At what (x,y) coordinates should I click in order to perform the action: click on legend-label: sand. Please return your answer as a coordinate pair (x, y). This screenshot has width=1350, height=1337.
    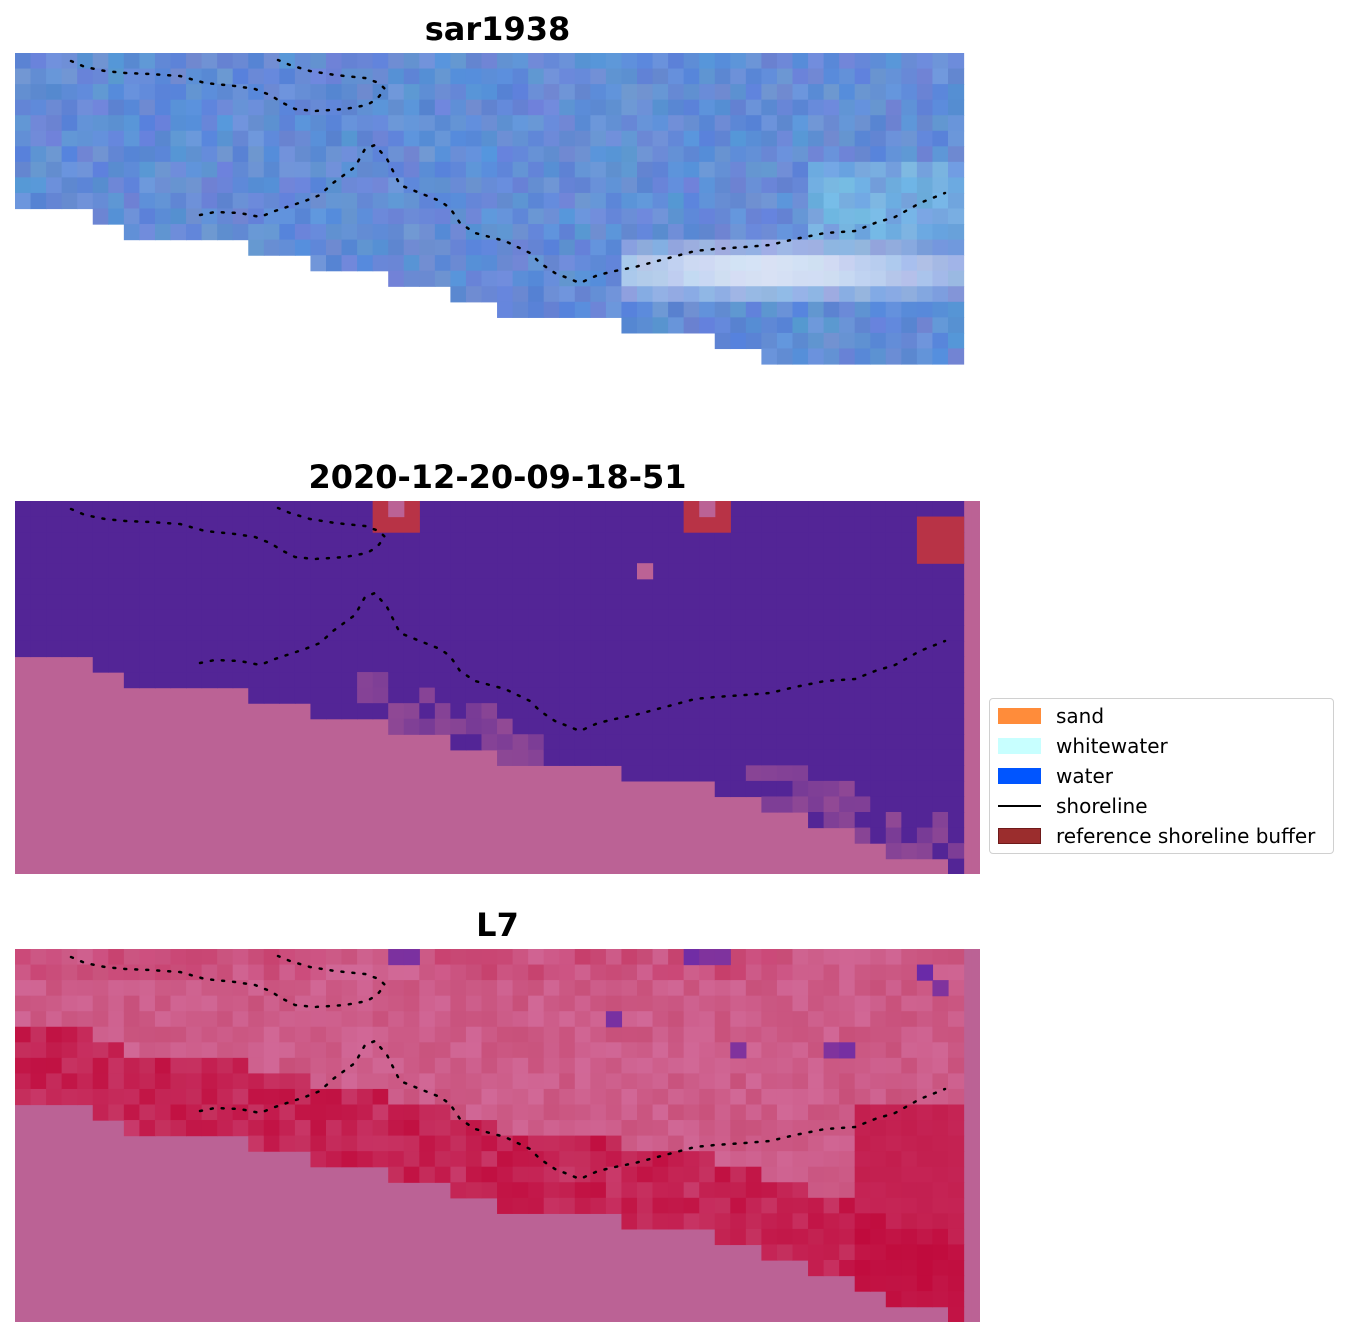
    Looking at the image, I should click on (1080, 716).